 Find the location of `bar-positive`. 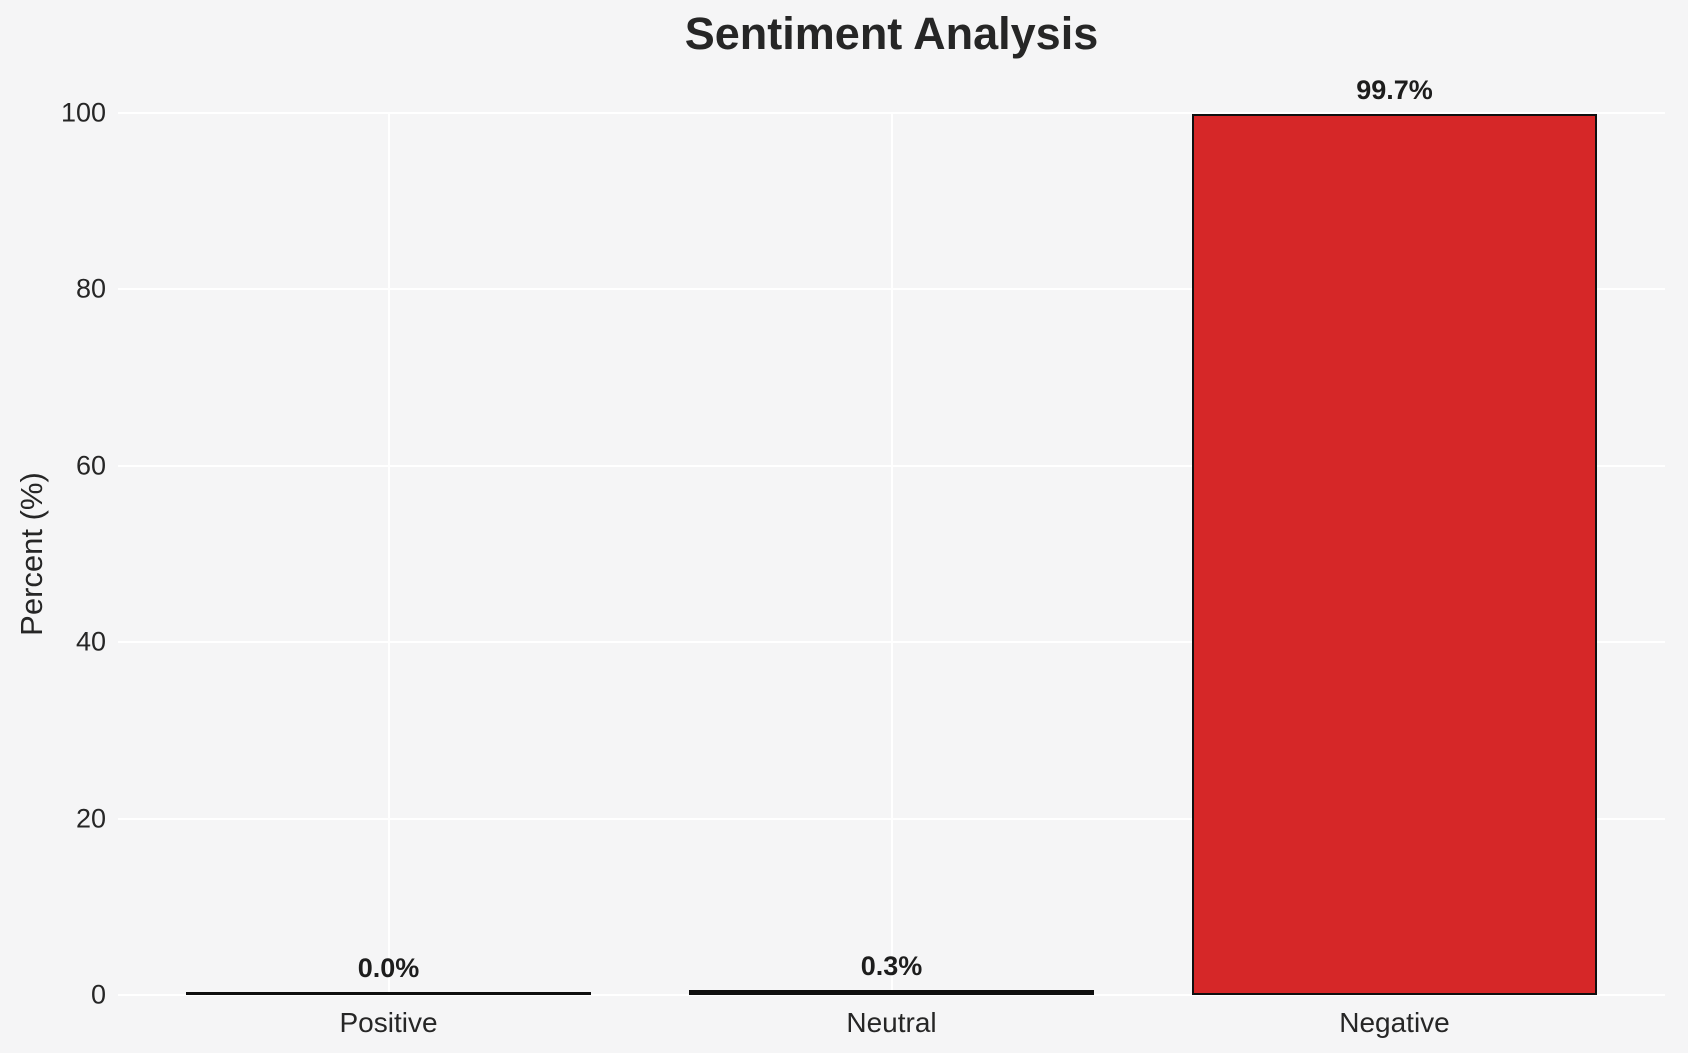

bar-positive is located at coordinates (388, 993).